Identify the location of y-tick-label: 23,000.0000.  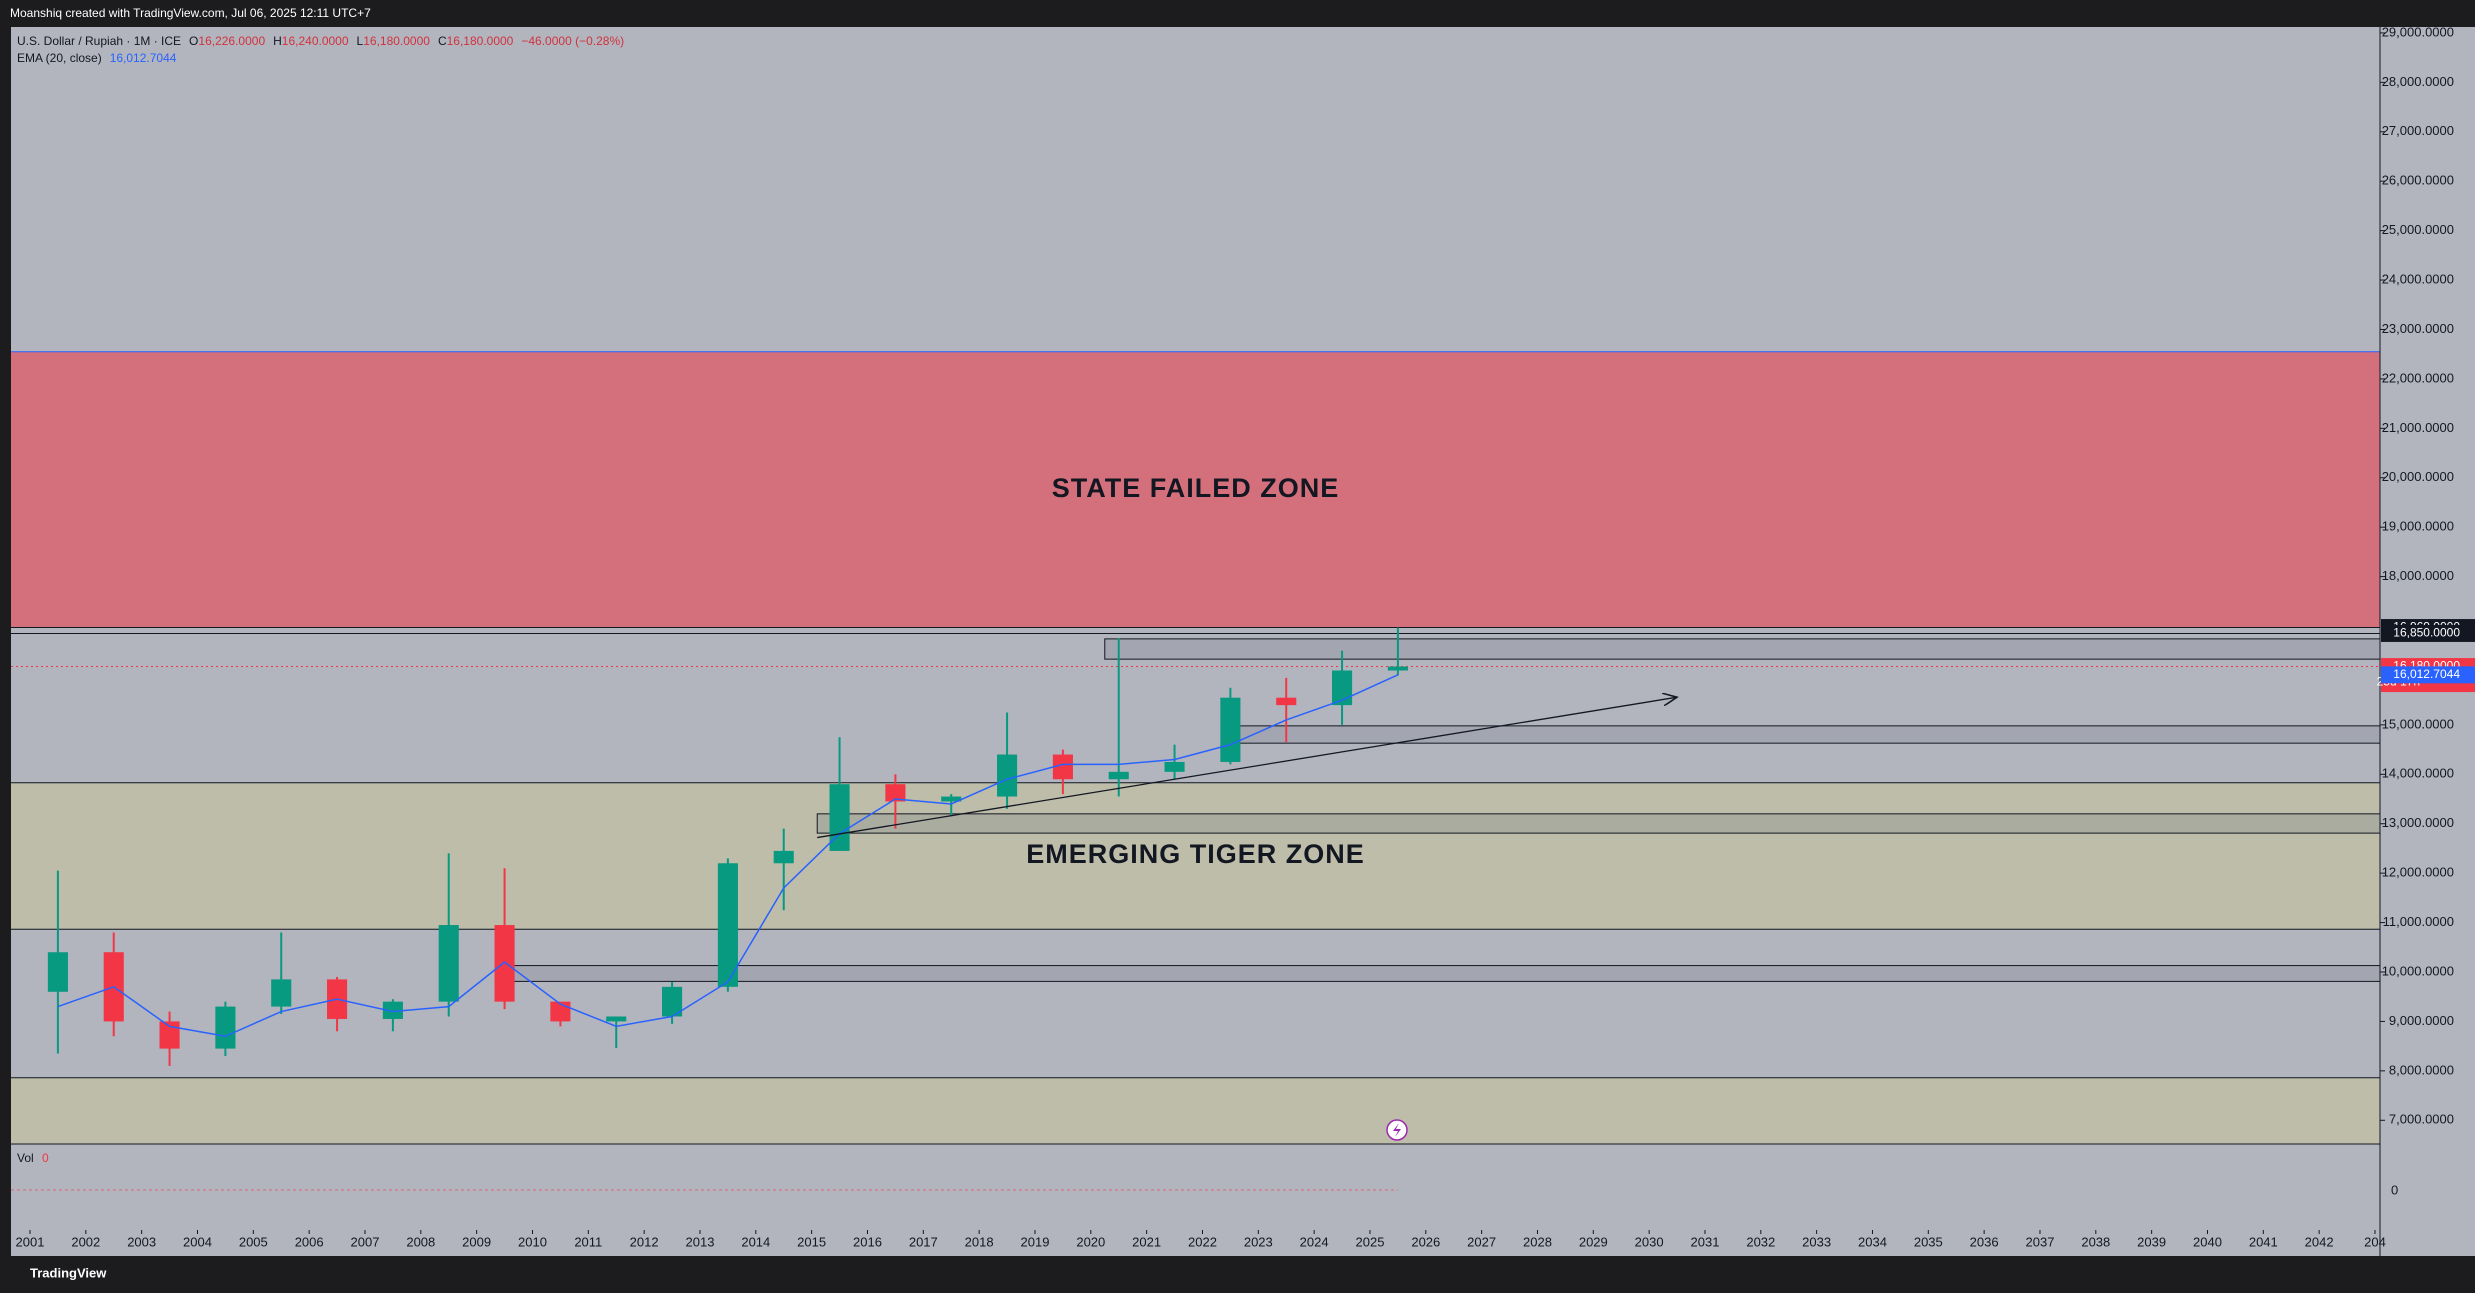
(2418, 328).